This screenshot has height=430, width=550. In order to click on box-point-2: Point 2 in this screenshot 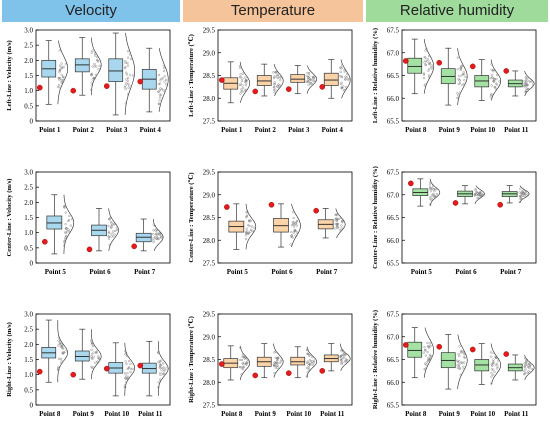, I will do `click(268, 98)`.